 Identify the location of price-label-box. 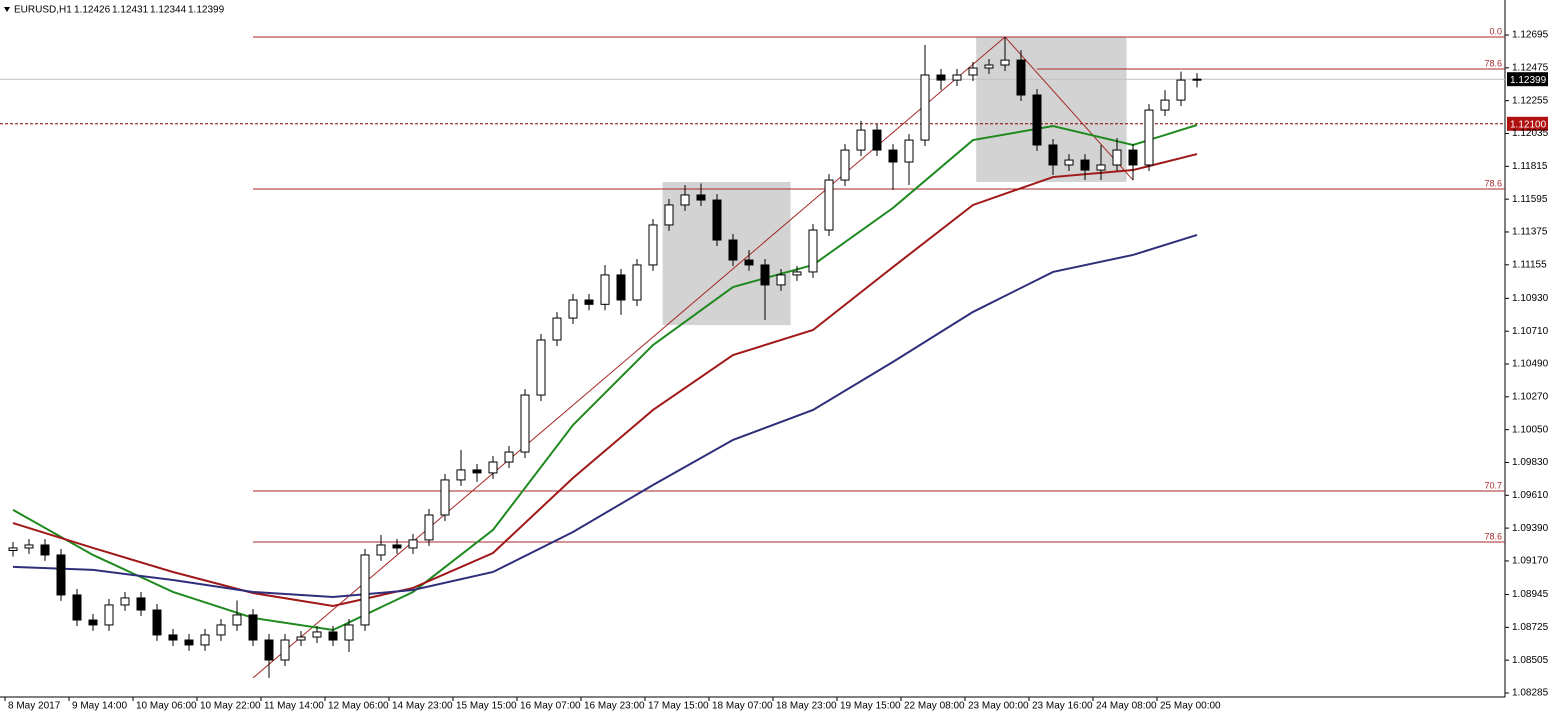
(1527, 123).